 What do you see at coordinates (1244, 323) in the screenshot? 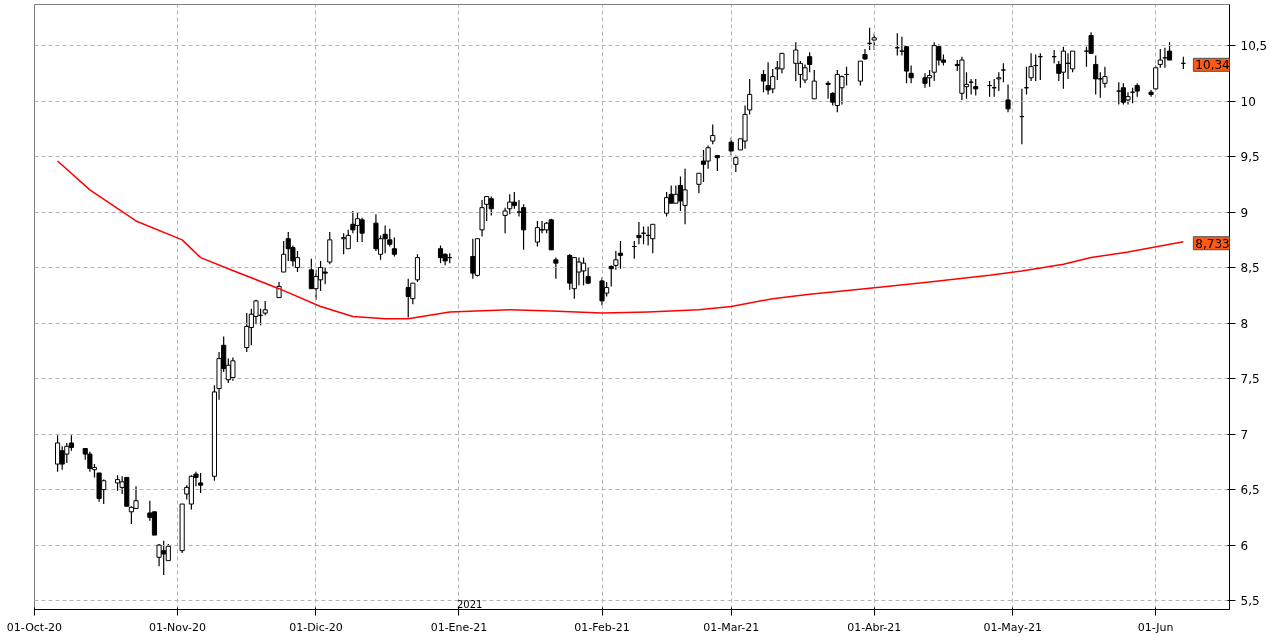
I see `y-tick-label: 8` at bounding box center [1244, 323].